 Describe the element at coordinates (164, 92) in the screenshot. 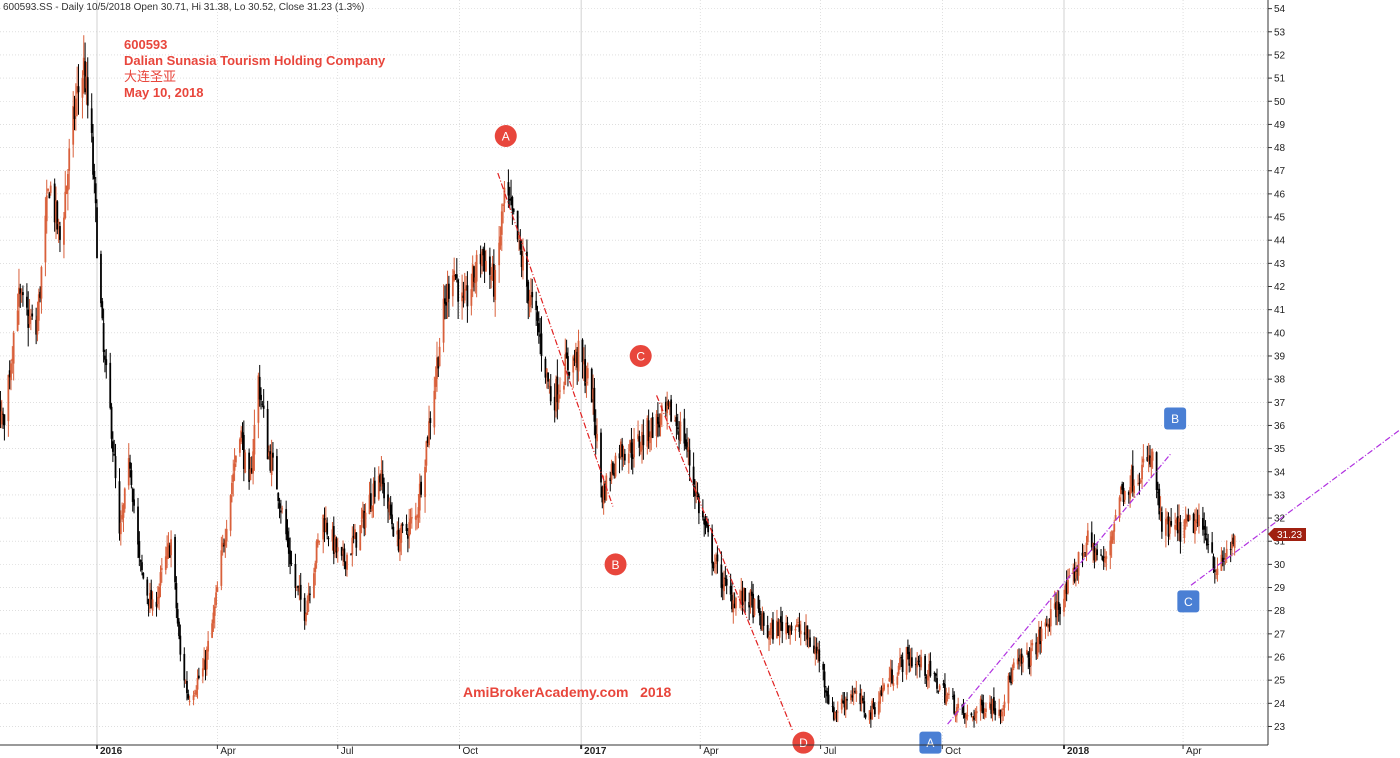

I see `annotation-date: May 10, 2018` at that location.